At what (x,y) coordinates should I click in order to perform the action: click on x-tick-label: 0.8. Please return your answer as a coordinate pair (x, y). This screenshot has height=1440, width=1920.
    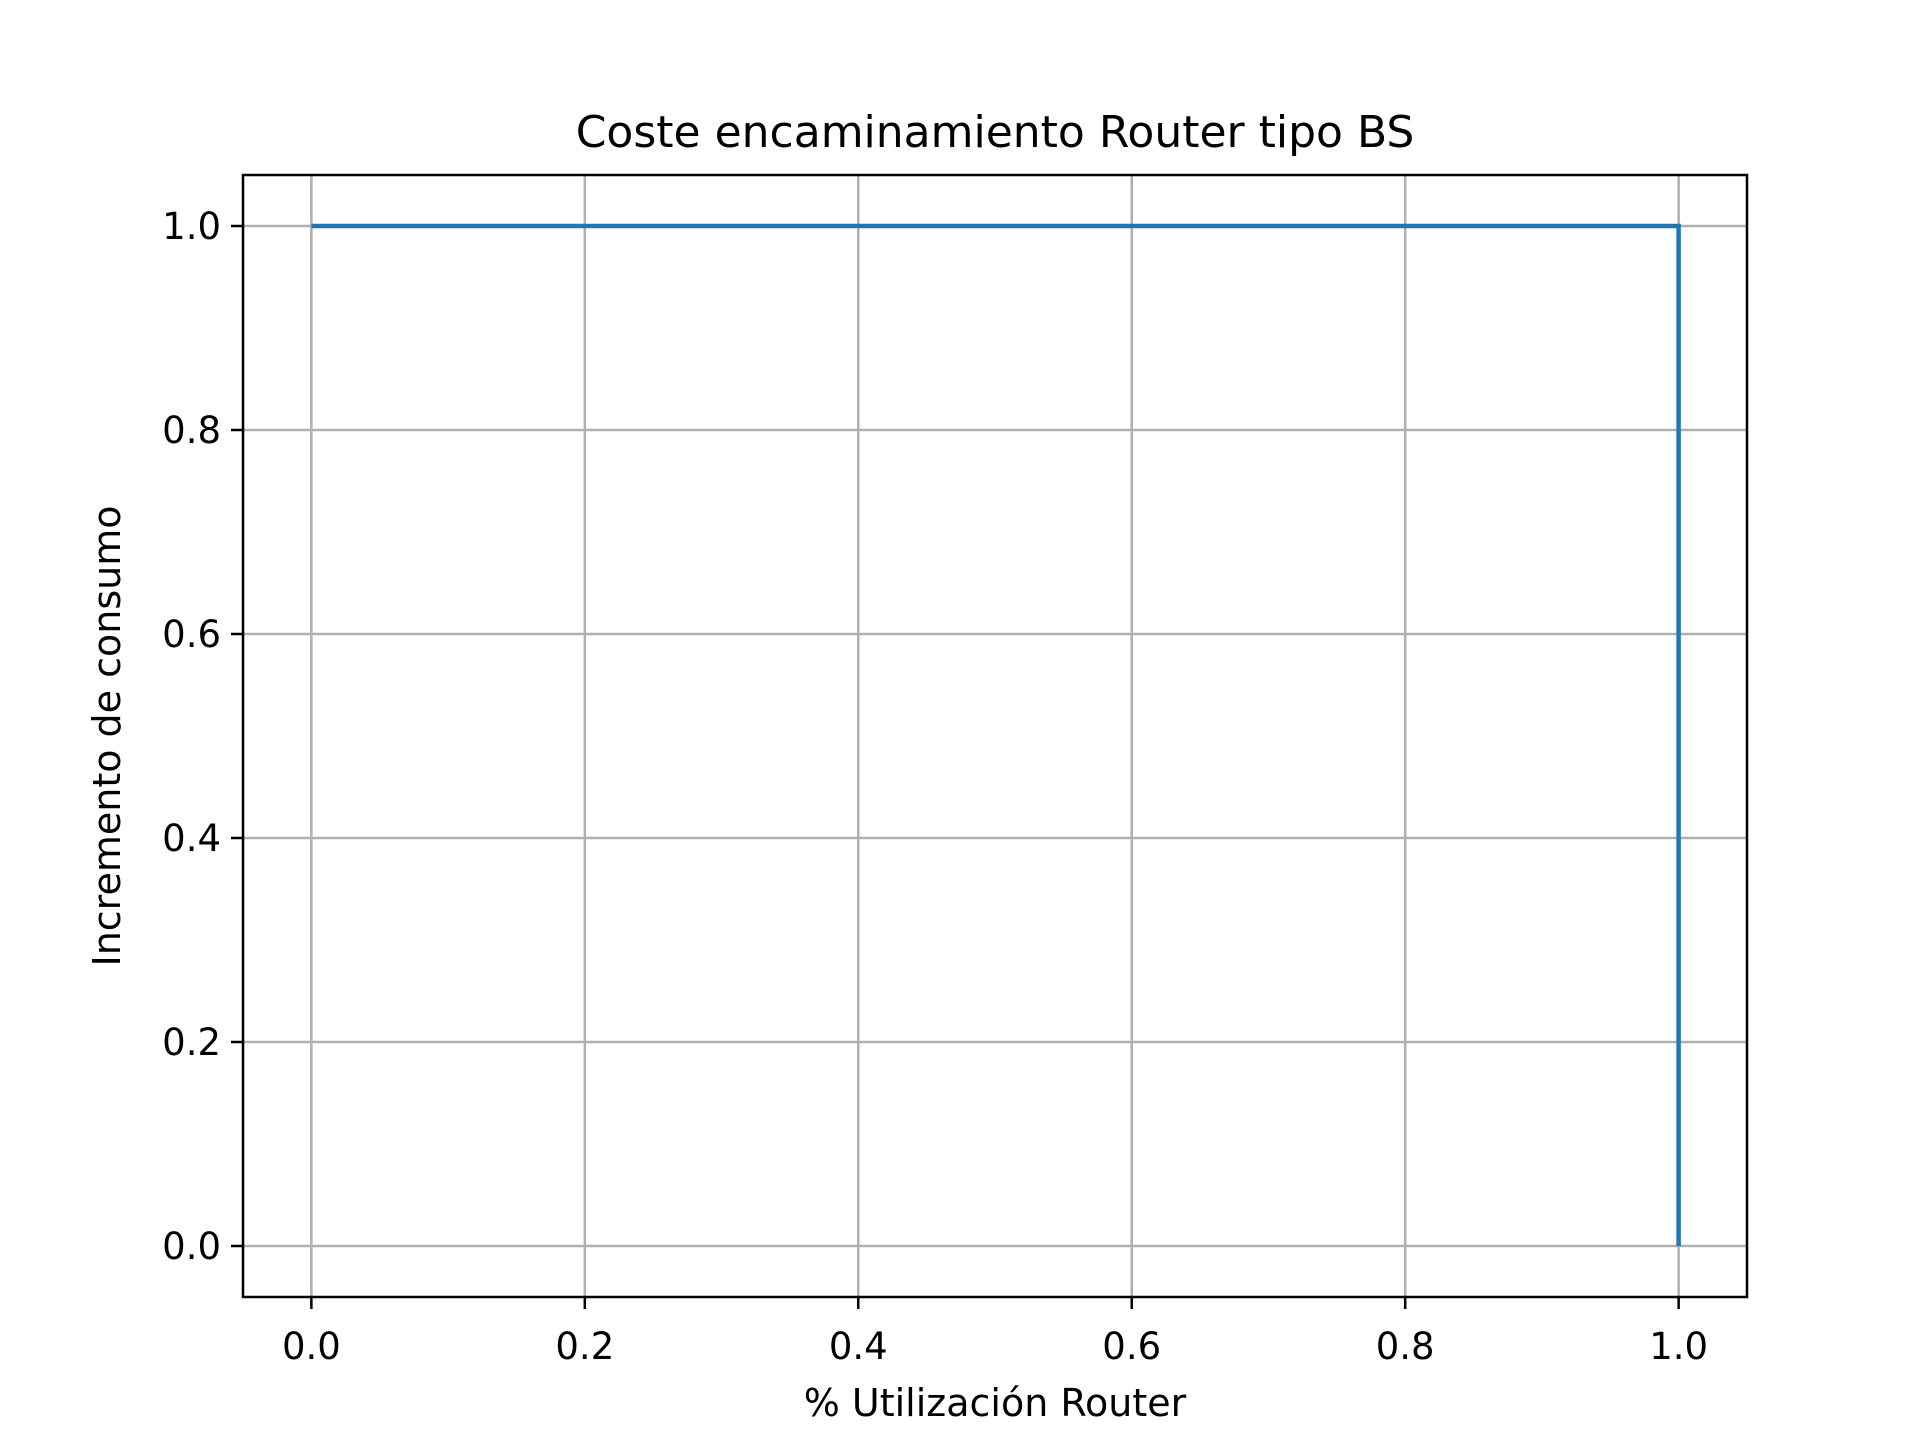
    Looking at the image, I should click on (1405, 1346).